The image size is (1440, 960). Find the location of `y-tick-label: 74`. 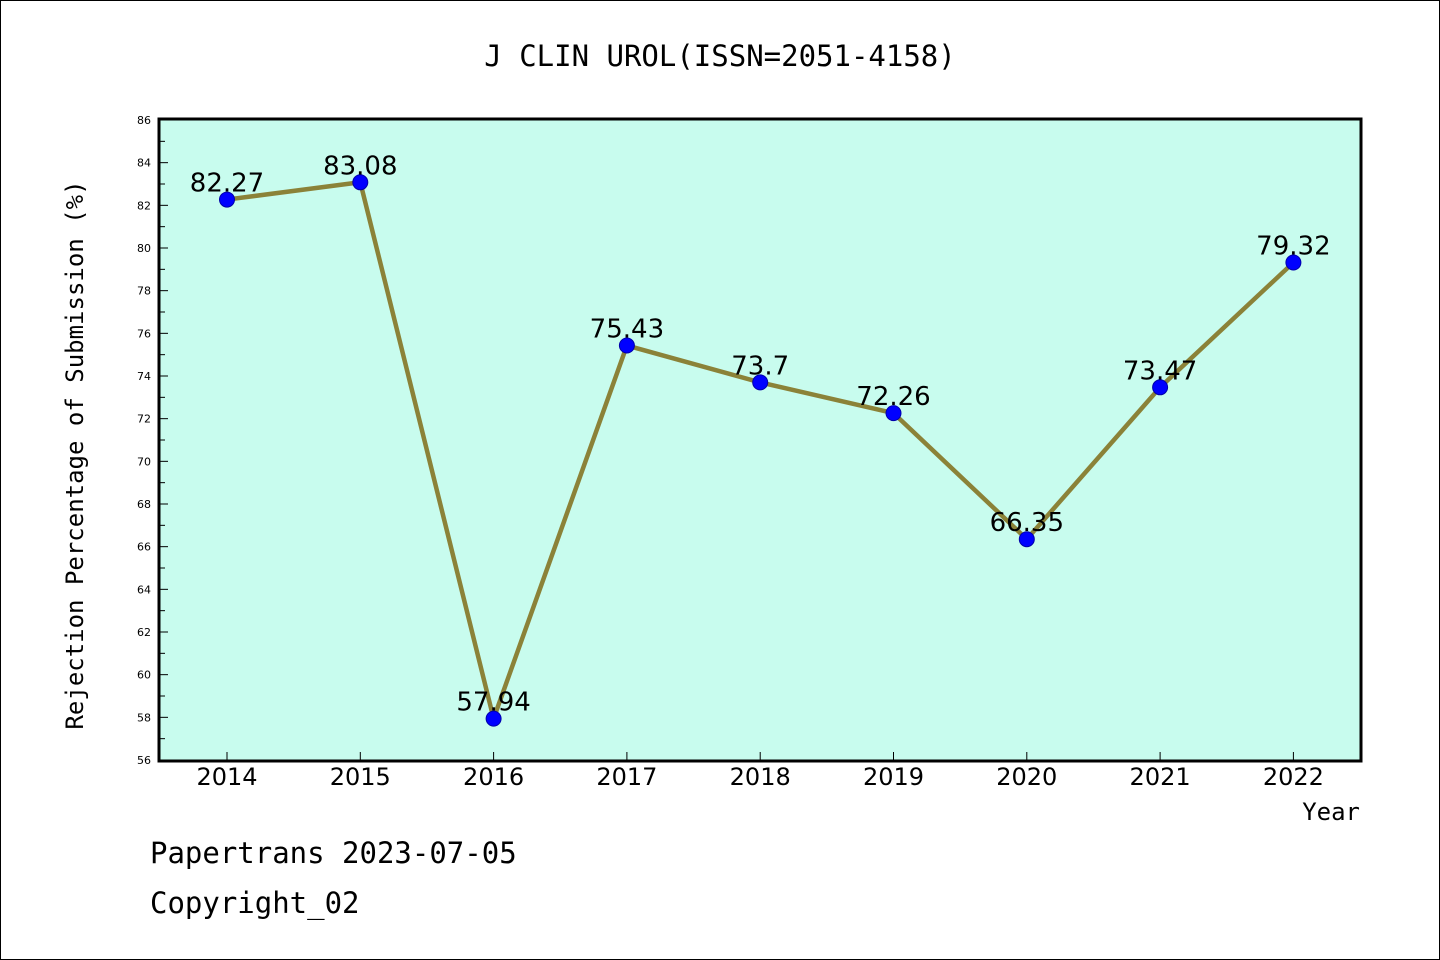

y-tick-label: 74 is located at coordinates (144, 376).